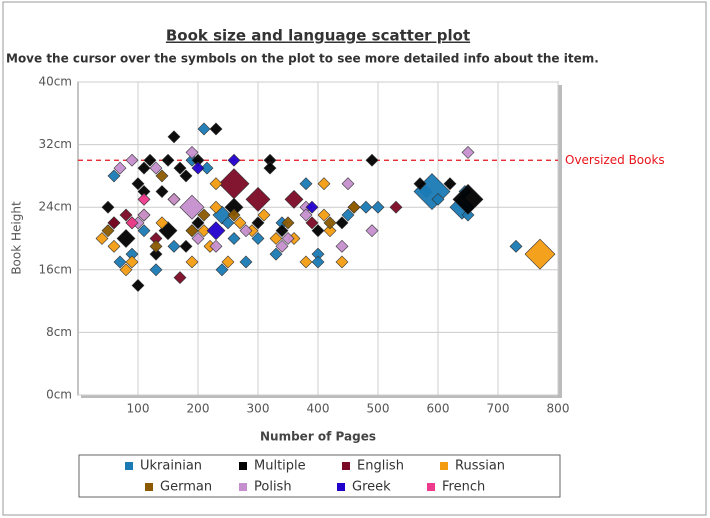 This screenshot has width=710, height=518. What do you see at coordinates (558, 409) in the screenshot?
I see `x-tick-label: 800` at bounding box center [558, 409].